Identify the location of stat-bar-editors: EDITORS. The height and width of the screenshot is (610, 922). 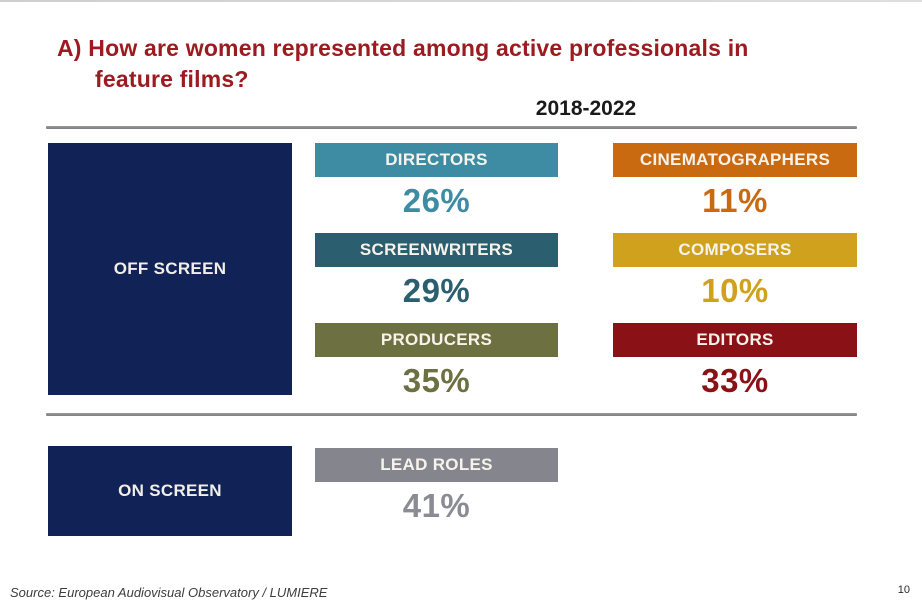
(735, 340).